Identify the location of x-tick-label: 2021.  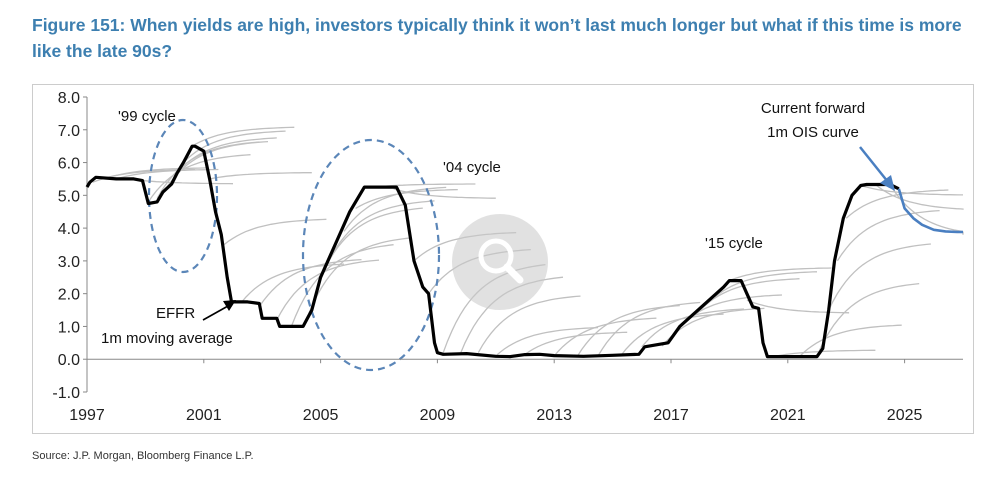
(788, 415).